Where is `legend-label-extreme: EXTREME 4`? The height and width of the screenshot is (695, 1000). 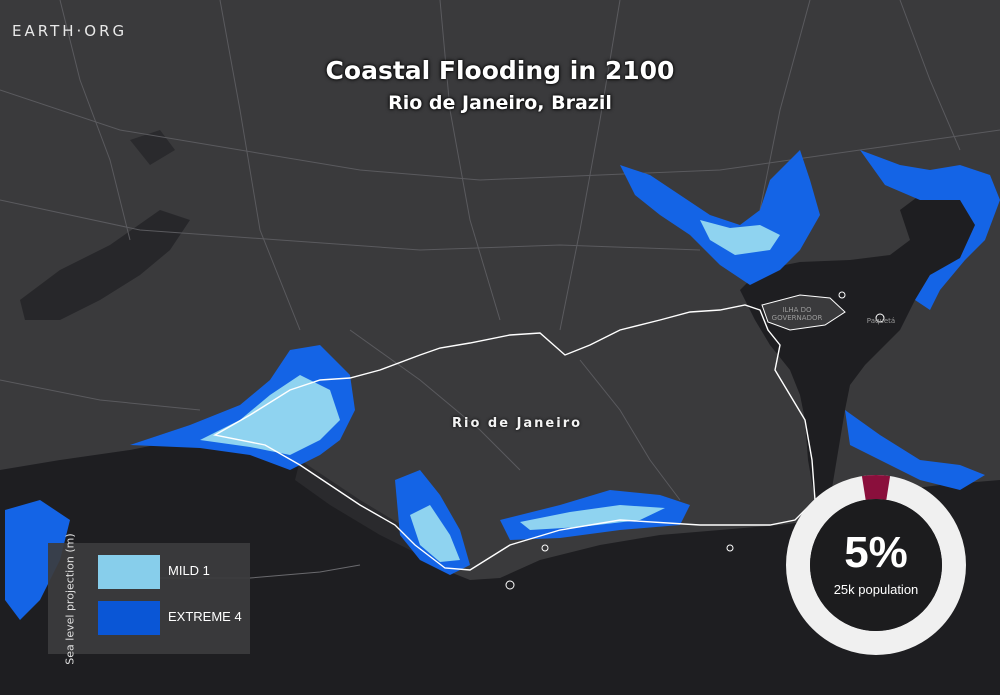 legend-label-extreme: EXTREME 4 is located at coordinates (205, 616).